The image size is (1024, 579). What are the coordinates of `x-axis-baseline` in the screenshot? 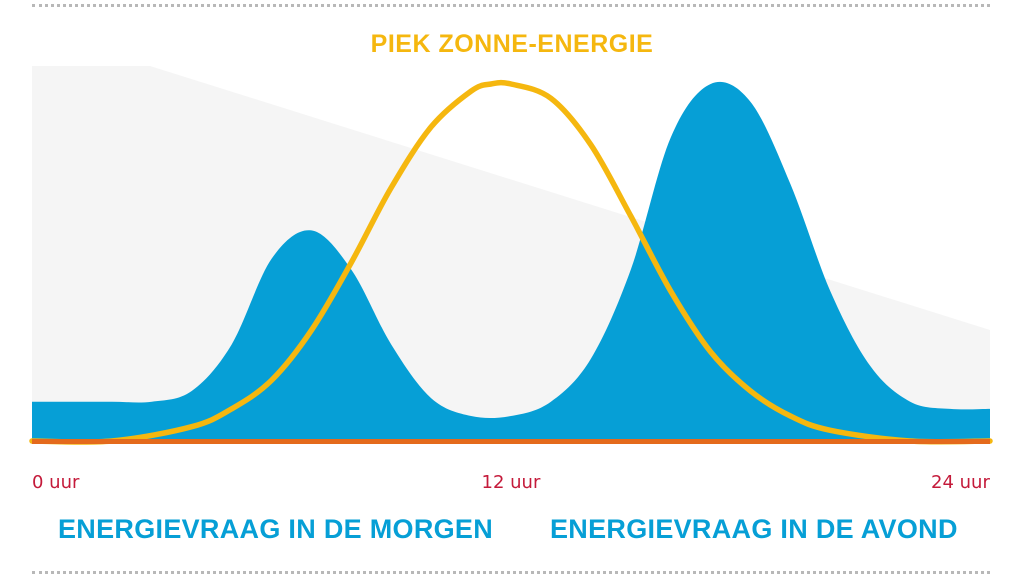 It's located at (511, 441).